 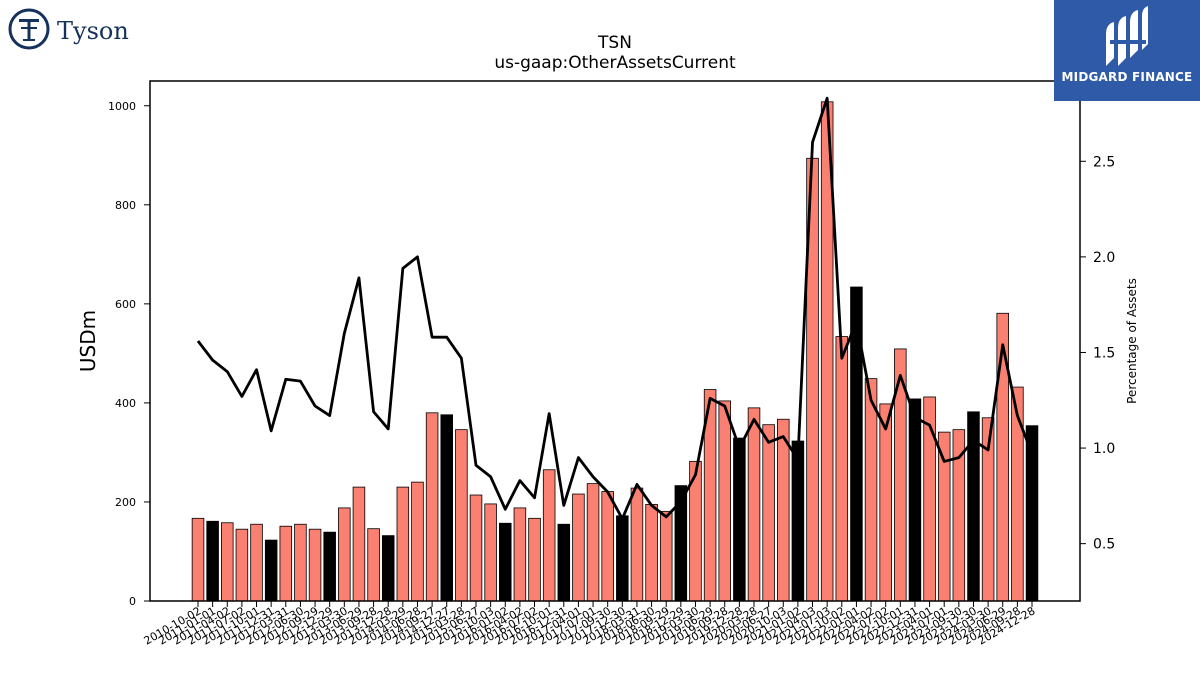 I want to click on y-tick-label: 600, so click(x=125, y=304).